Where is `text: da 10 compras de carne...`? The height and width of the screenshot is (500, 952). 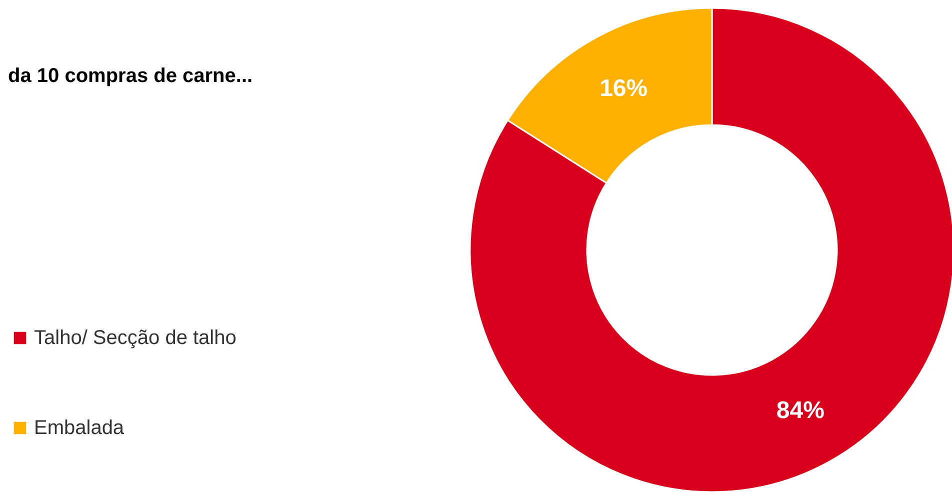 text: da 10 compras de carne... is located at coordinates (130, 76).